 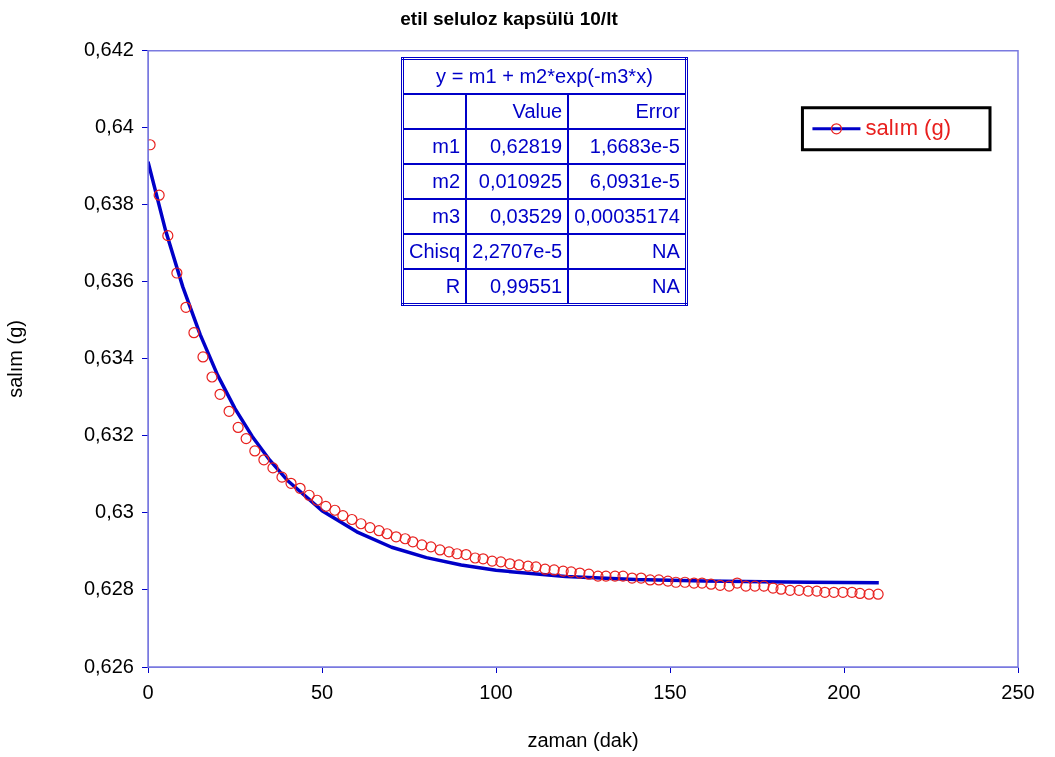 What do you see at coordinates (544, 76) in the screenshot?
I see `annotation: y = m1 + m2*exp(-m3*x)` at bounding box center [544, 76].